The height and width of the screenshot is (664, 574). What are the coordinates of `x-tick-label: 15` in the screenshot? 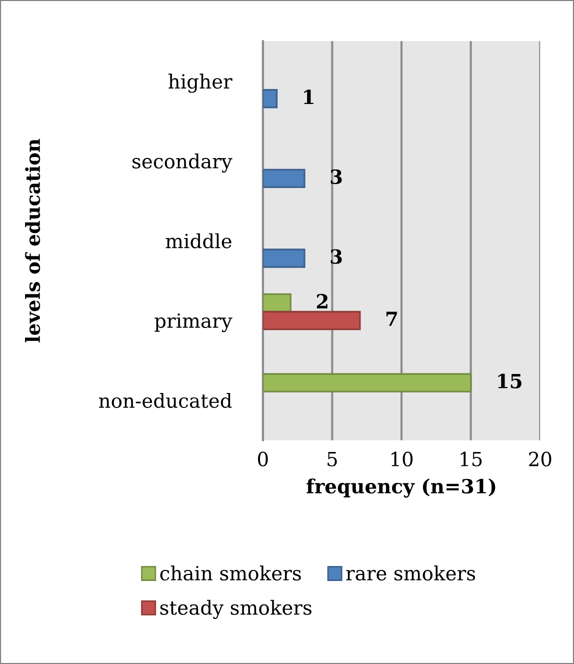 It's located at (471, 459).